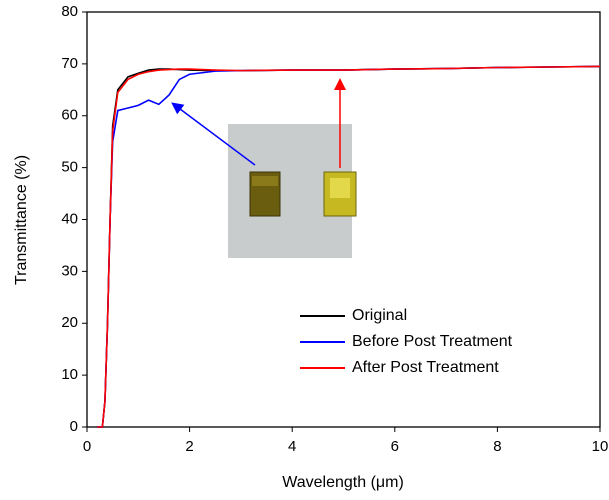 The image size is (609, 500). I want to click on x-axis-label: Wavelength (μm), so click(343, 482).